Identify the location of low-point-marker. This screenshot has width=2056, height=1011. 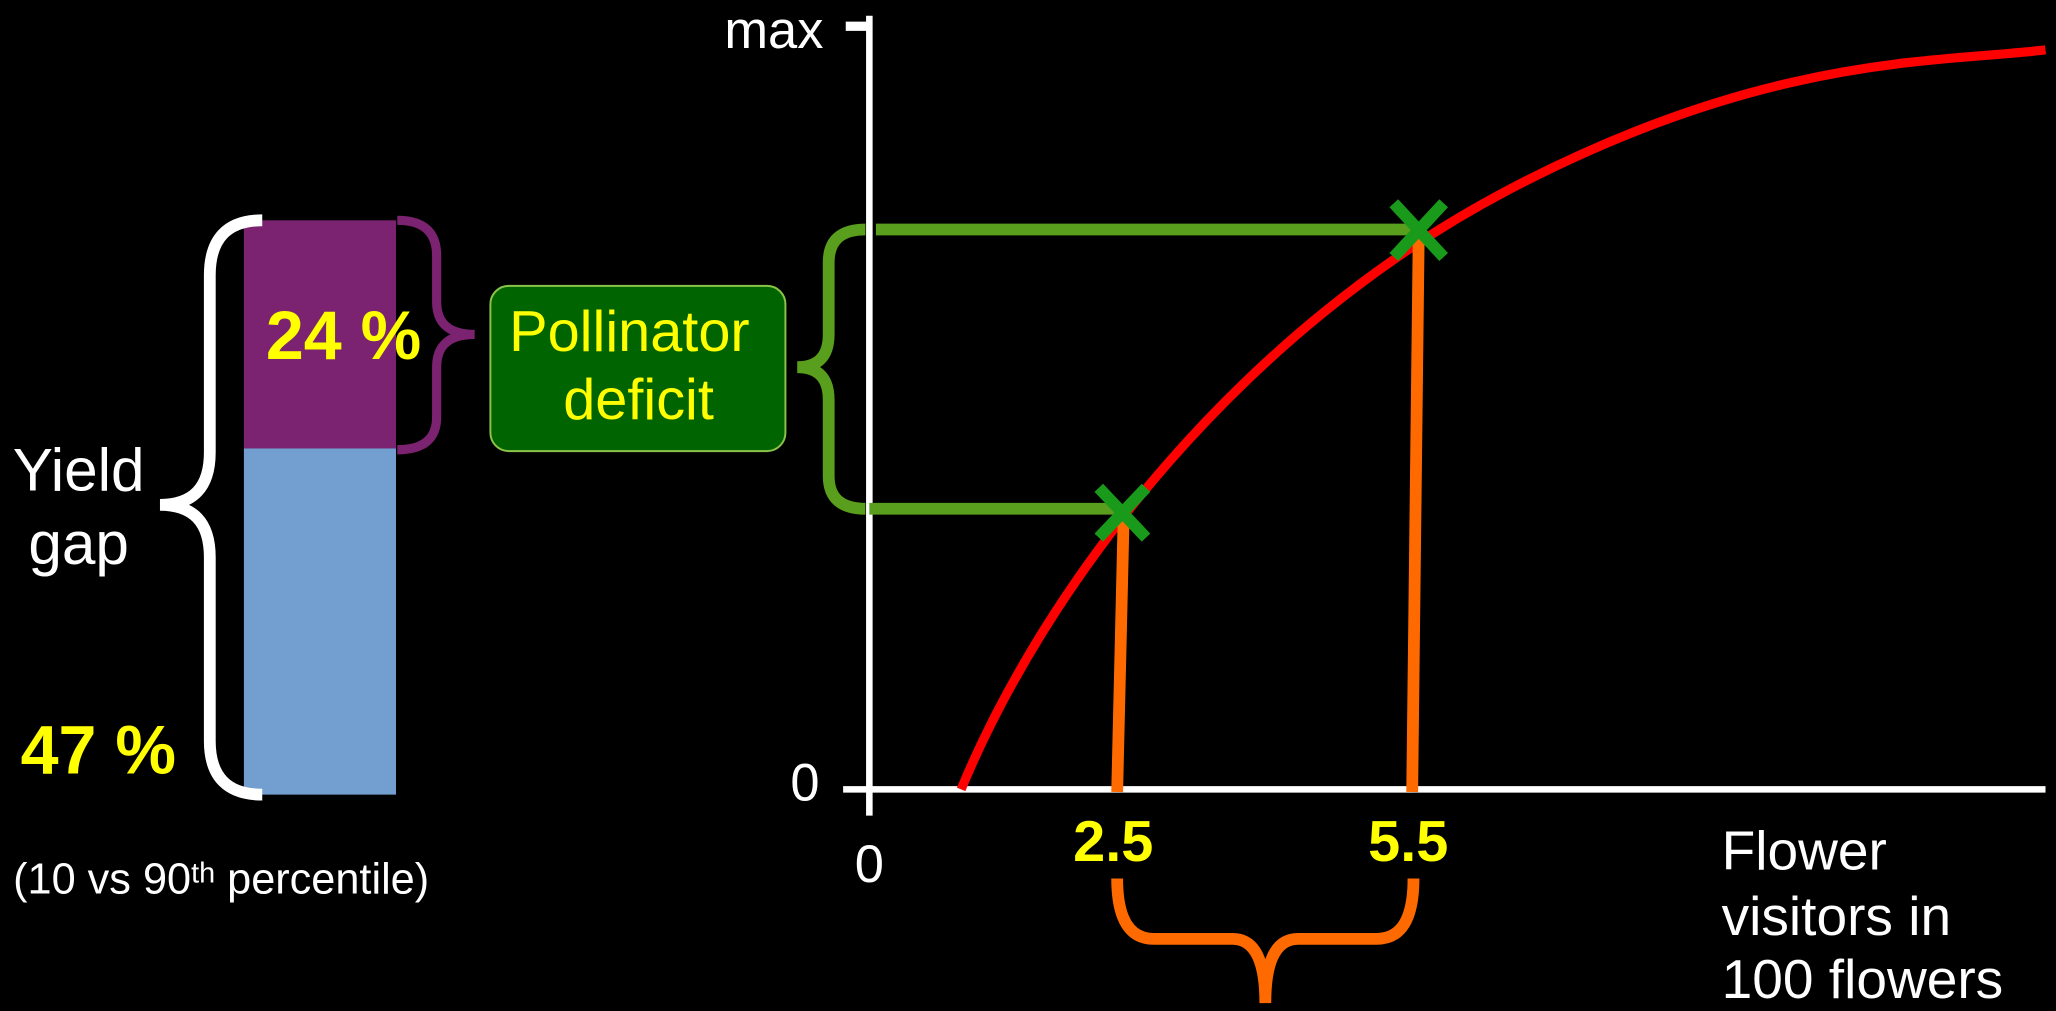
(1122, 512).